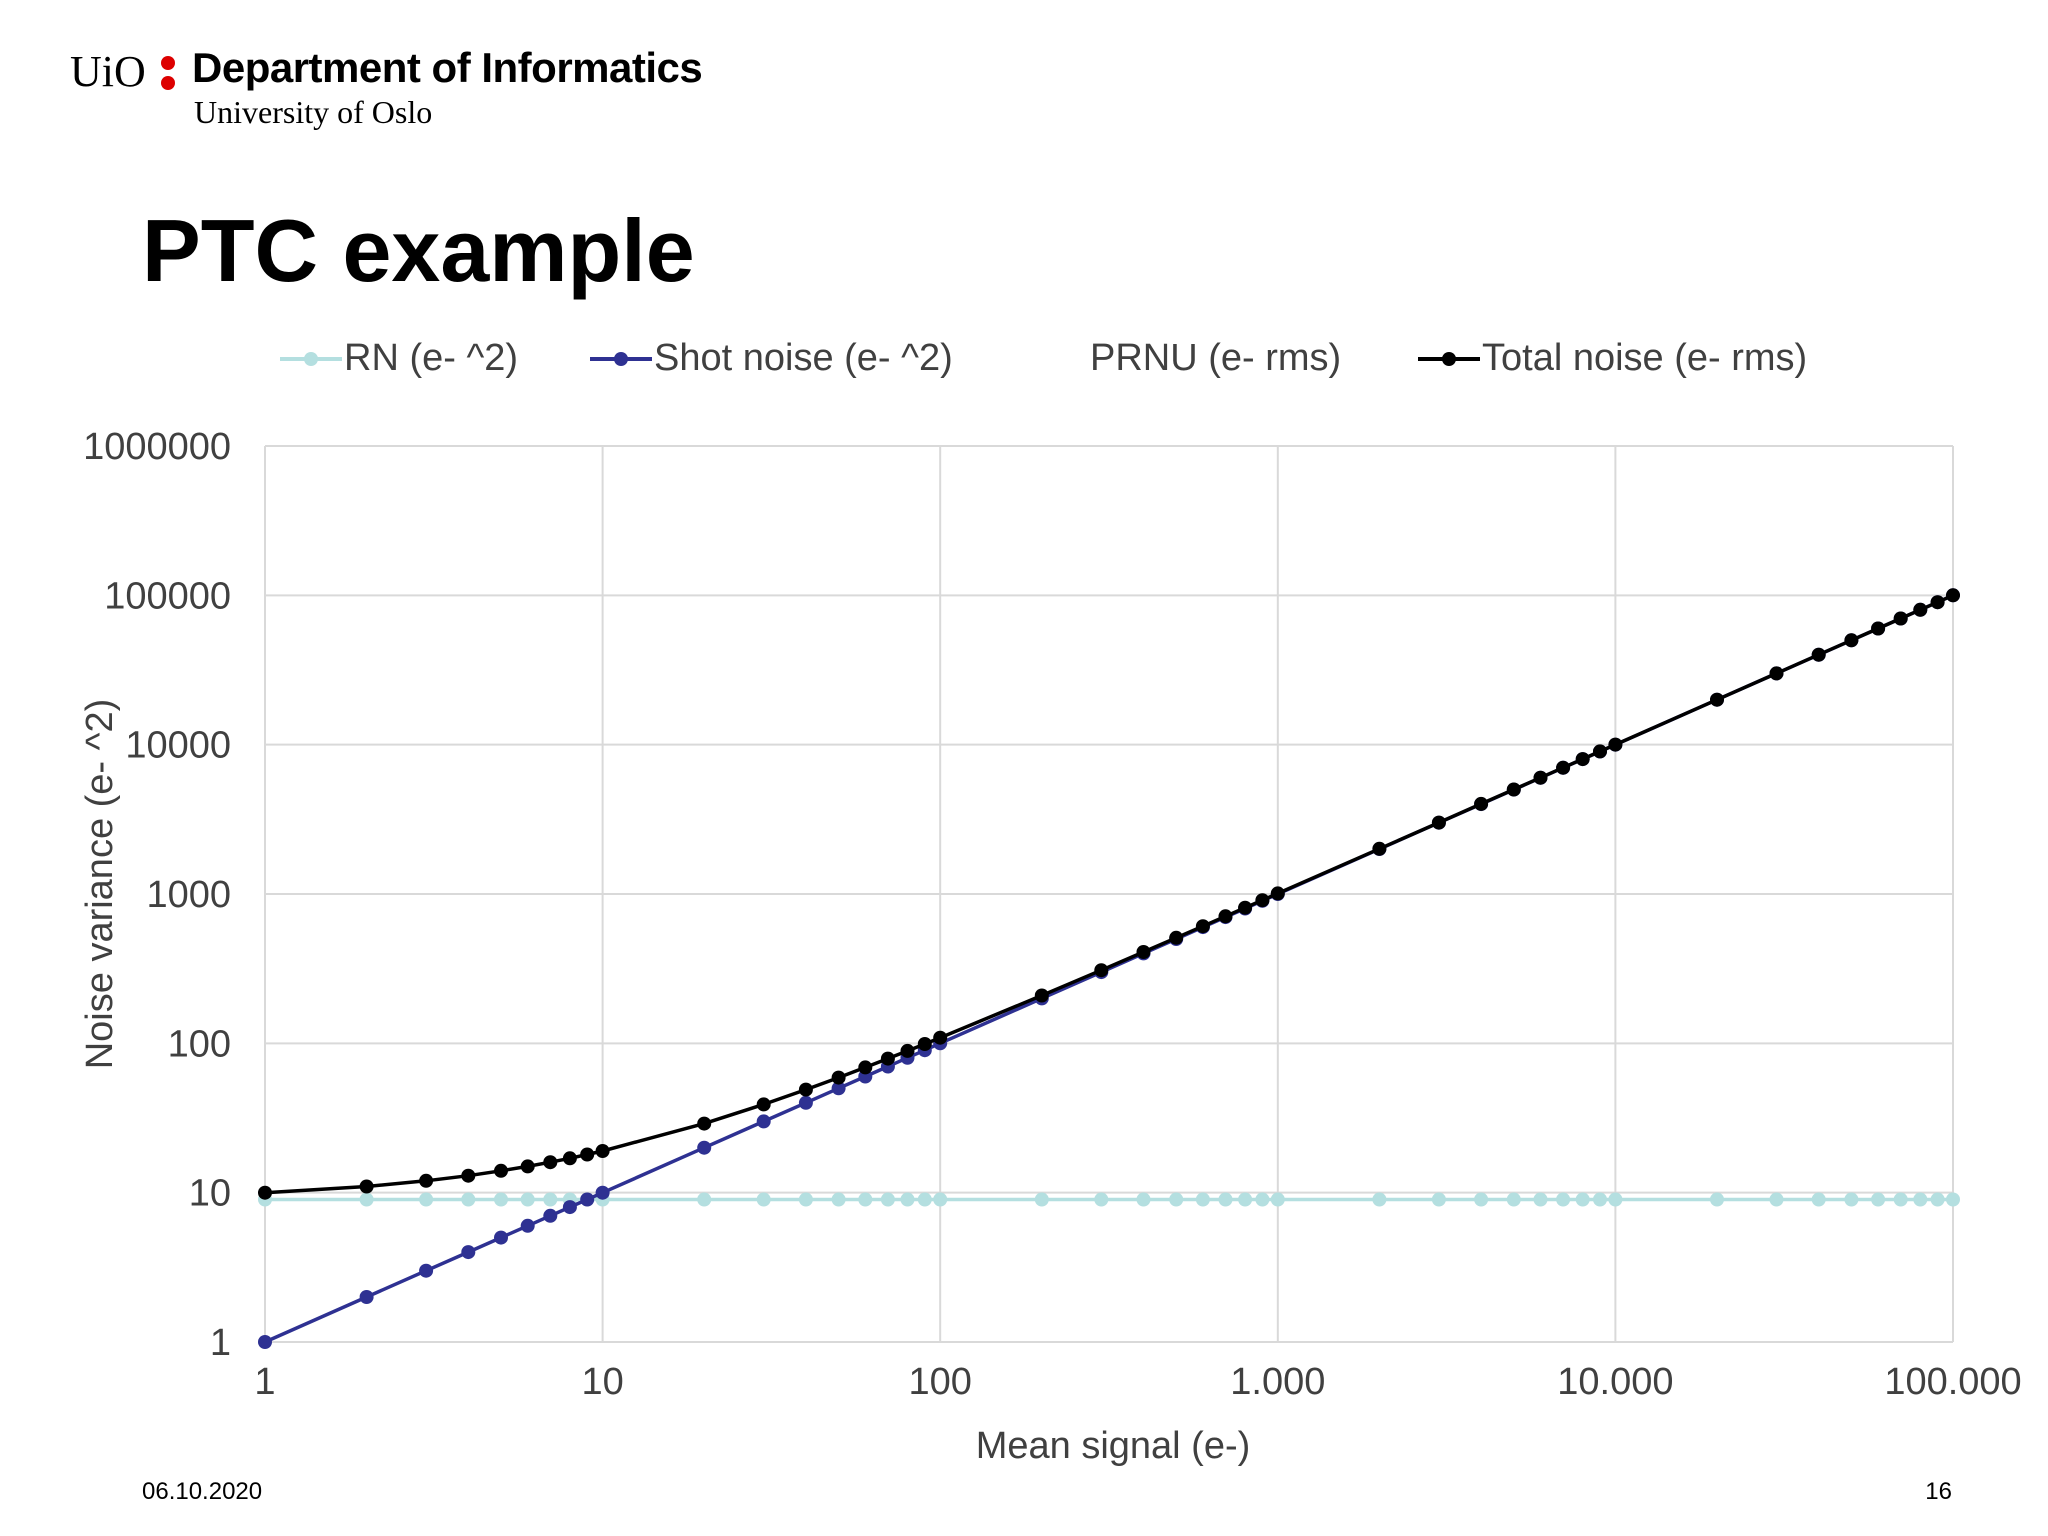 The height and width of the screenshot is (1536, 2048). I want to click on legend-item-shot-noise: Shot noise (e- ^2), so click(771, 358).